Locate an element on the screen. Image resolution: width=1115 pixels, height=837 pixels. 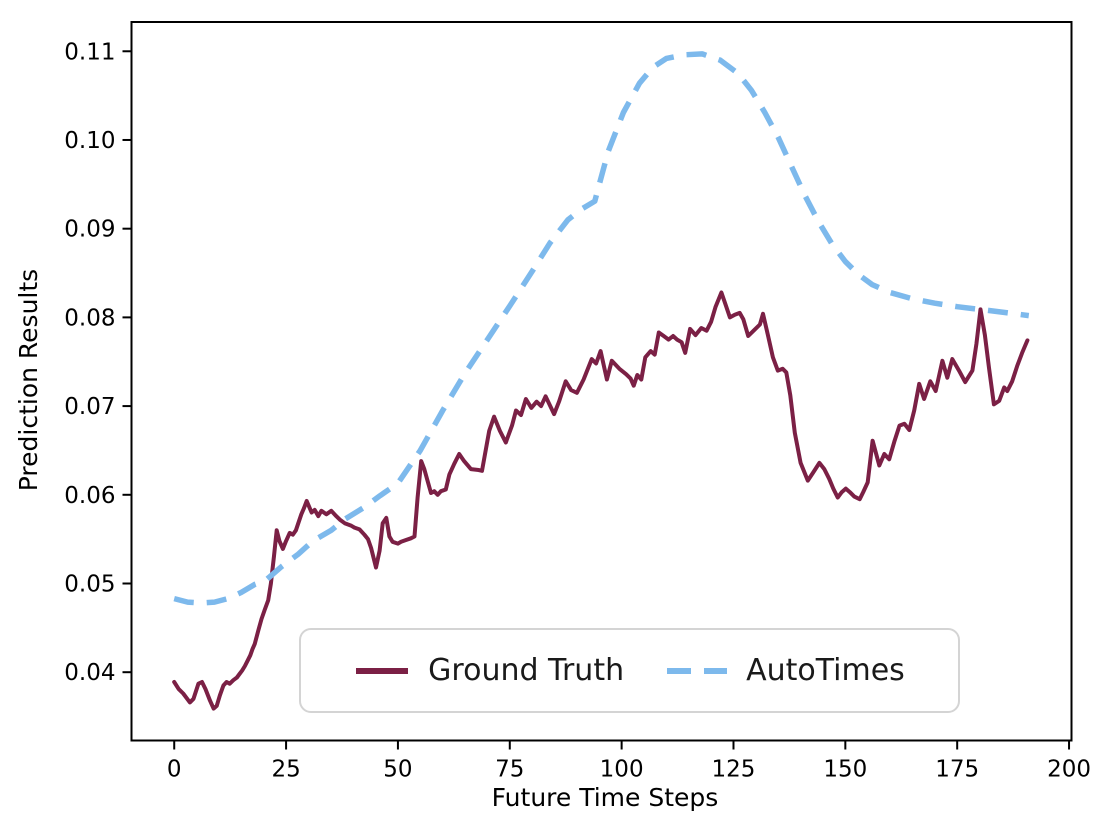
legend-item-ground-truth: Ground Truth is located at coordinates (489, 670).